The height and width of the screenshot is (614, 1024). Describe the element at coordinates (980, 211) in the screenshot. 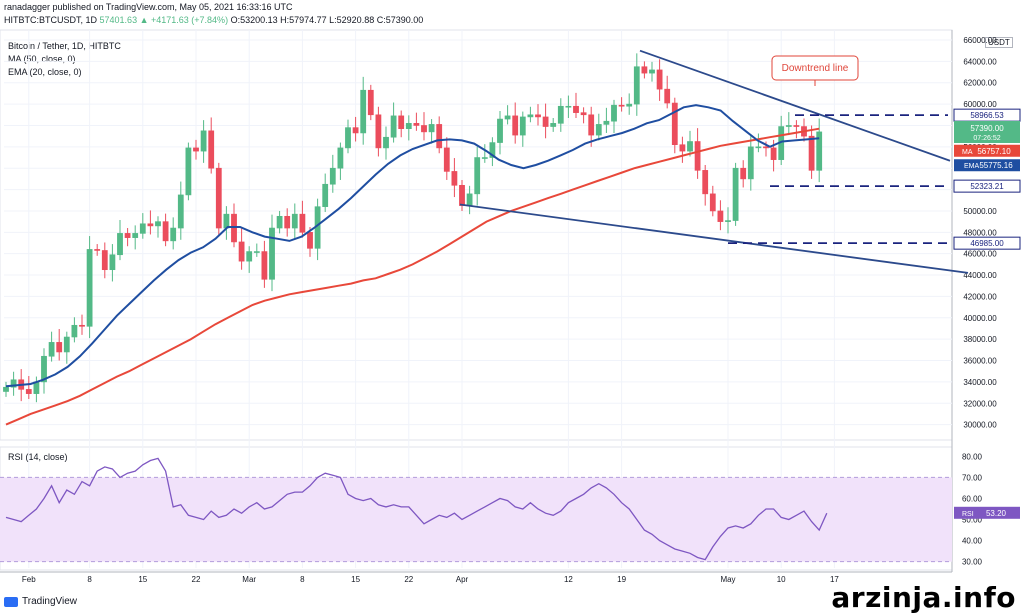

I see `y-tick-label: 50000.00` at that location.